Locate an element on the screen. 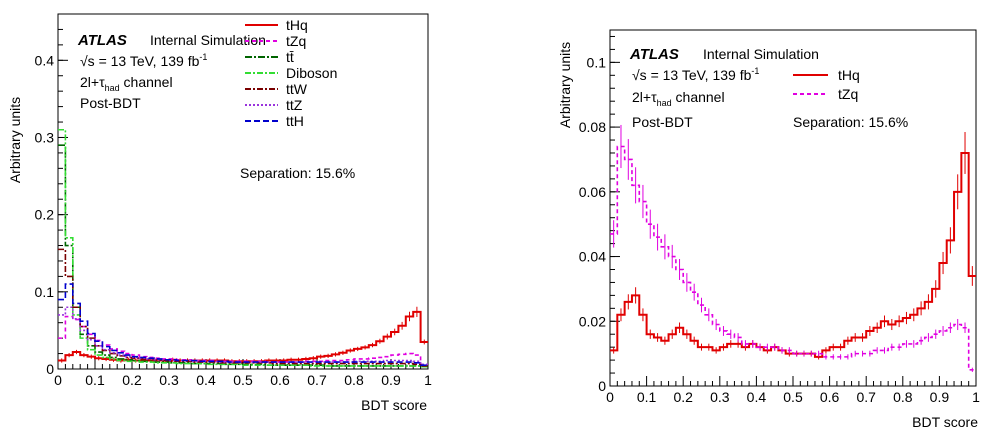  left-x-tick-label: 0.9 is located at coordinates (391, 380).